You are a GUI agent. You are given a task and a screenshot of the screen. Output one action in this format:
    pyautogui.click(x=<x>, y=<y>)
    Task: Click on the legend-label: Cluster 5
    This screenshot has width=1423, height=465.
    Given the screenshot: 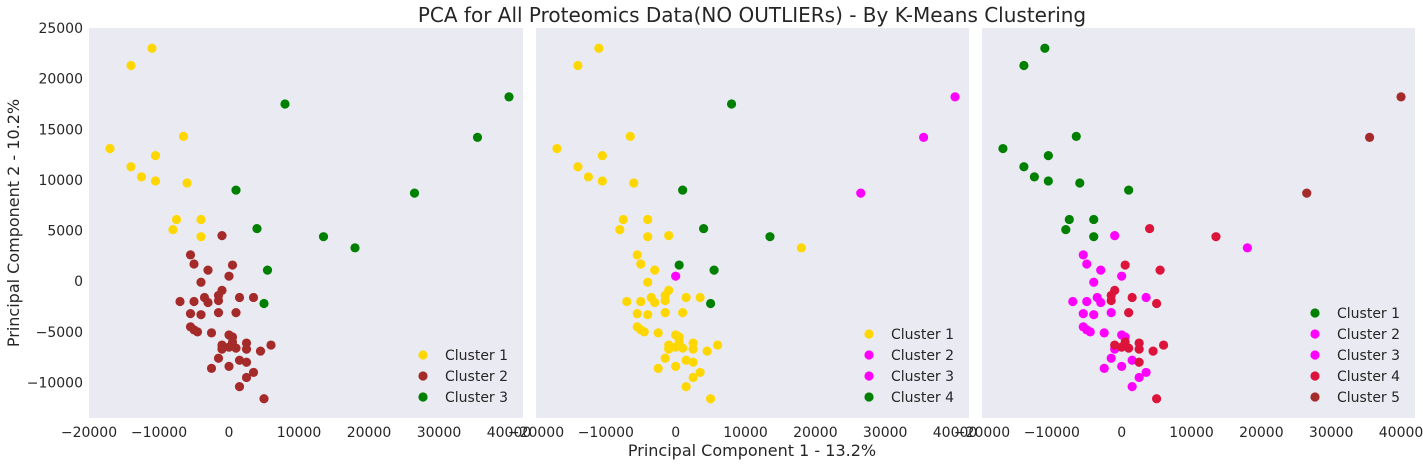 What is the action you would take?
    pyautogui.click(x=1368, y=398)
    